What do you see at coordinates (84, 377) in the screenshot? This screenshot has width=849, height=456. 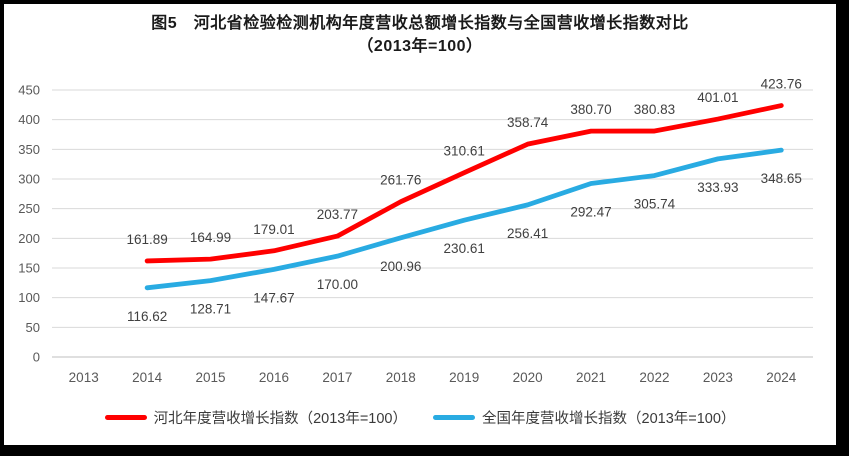 I see `x-axis-tick-label: 2013` at bounding box center [84, 377].